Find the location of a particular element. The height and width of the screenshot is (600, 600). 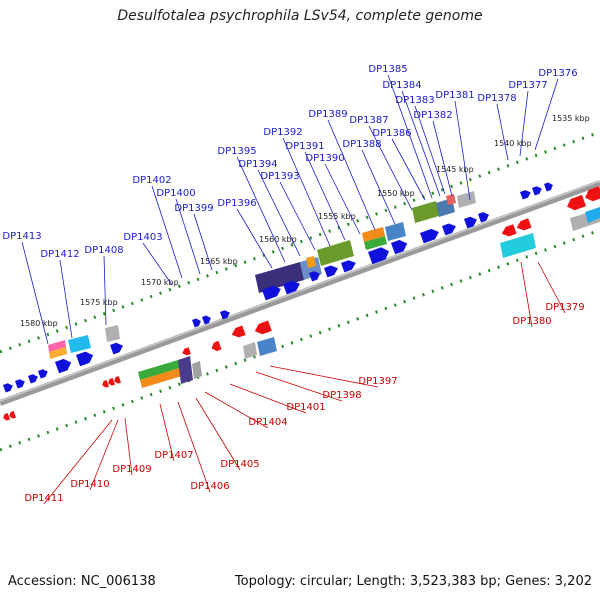

gene-label: DP1403 is located at coordinates (148, 259).